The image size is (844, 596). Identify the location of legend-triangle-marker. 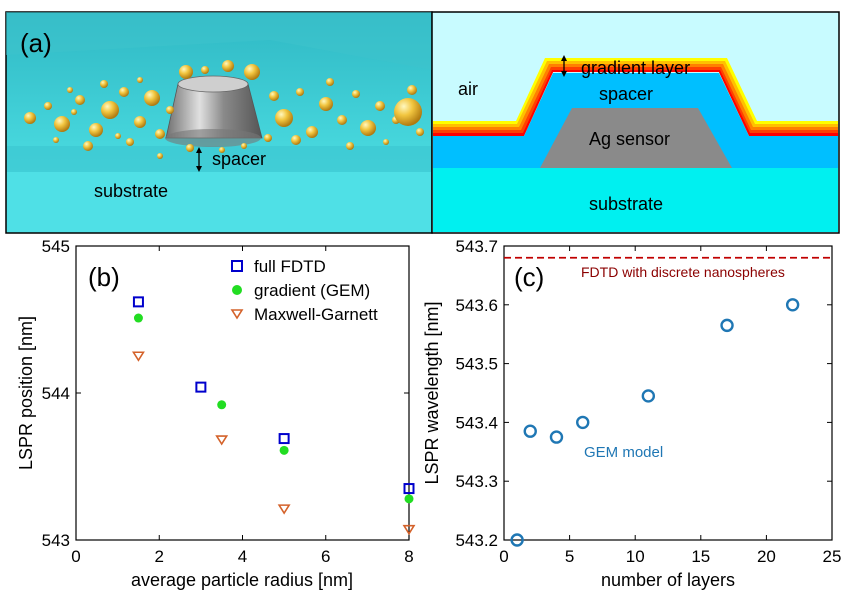
(237, 314).